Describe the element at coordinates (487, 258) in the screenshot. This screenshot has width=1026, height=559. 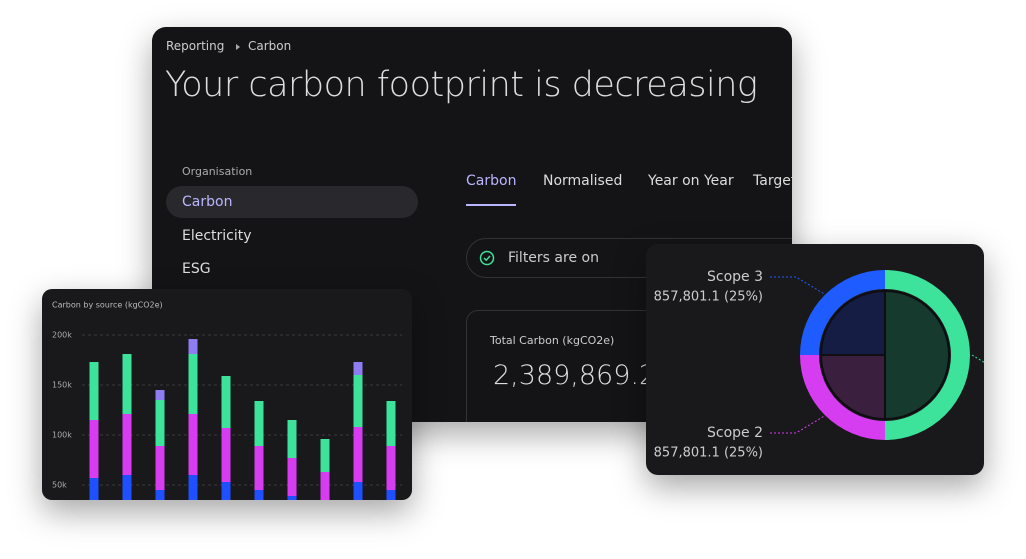
I see `check-icon` at that location.